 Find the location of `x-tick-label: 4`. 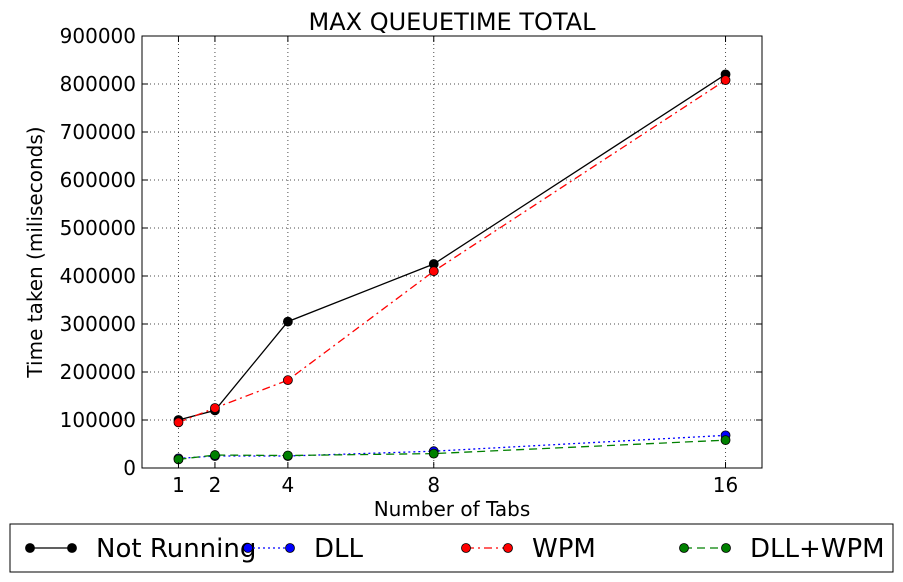

x-tick-label: 4 is located at coordinates (288, 485).